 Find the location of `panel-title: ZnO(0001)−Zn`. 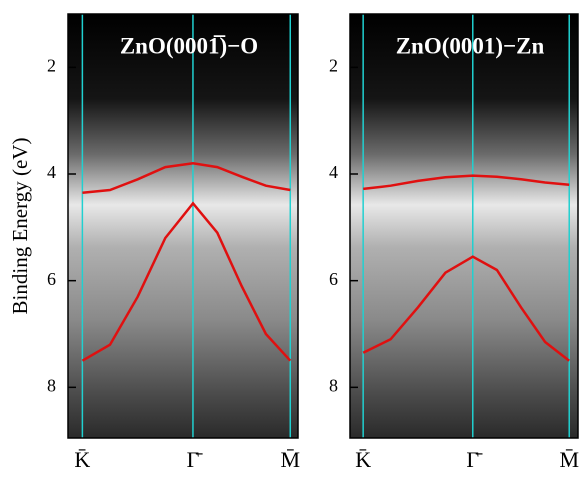

panel-title: ZnO(0001)−Zn is located at coordinates (470, 45).